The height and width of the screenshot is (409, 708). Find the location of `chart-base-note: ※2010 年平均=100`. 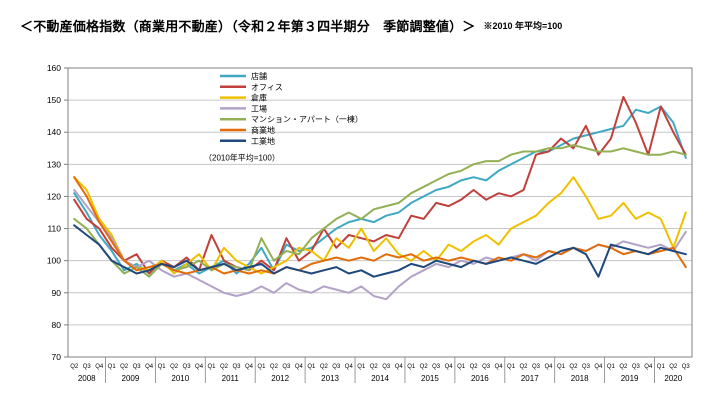

chart-base-note: ※2010 年平均=100 is located at coordinates (523, 26).